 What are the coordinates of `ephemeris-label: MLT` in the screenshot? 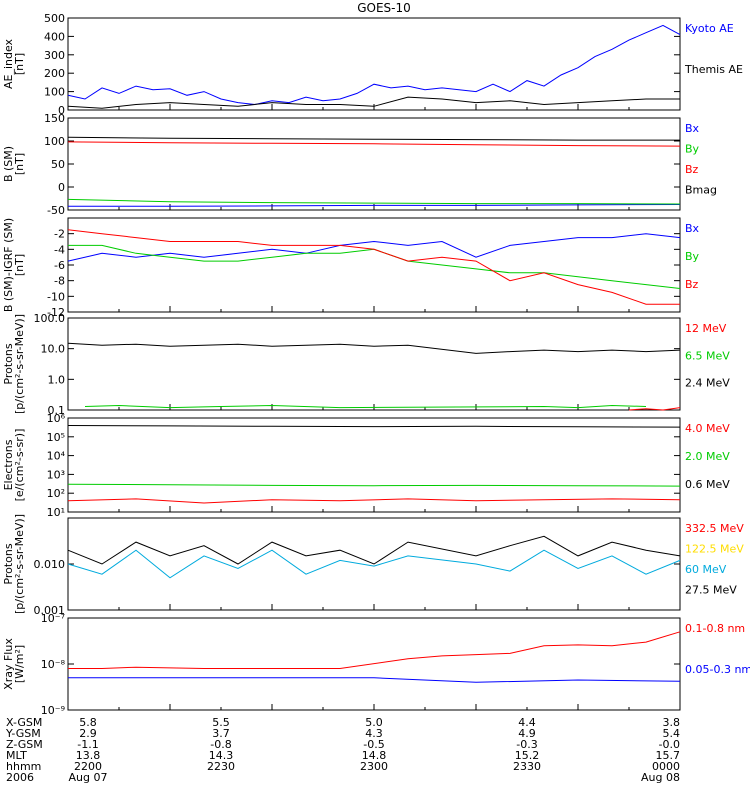 It's located at (16, 755).